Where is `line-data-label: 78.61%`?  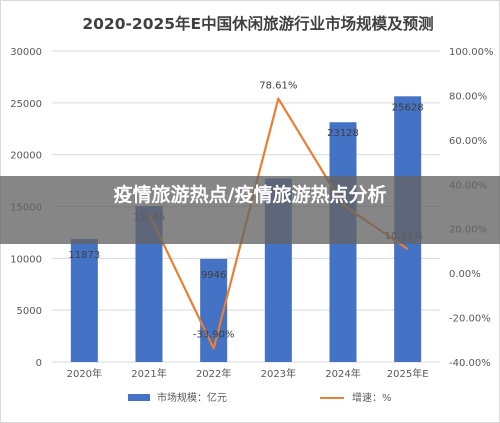 line-data-label: 78.61% is located at coordinates (278, 86).